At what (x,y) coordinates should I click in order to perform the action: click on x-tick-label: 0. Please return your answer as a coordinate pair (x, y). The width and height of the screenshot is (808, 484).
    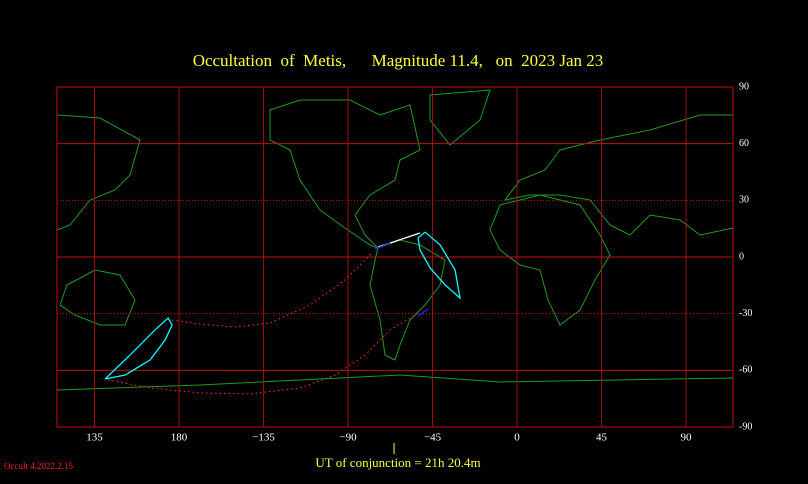
    Looking at the image, I should click on (517, 438).